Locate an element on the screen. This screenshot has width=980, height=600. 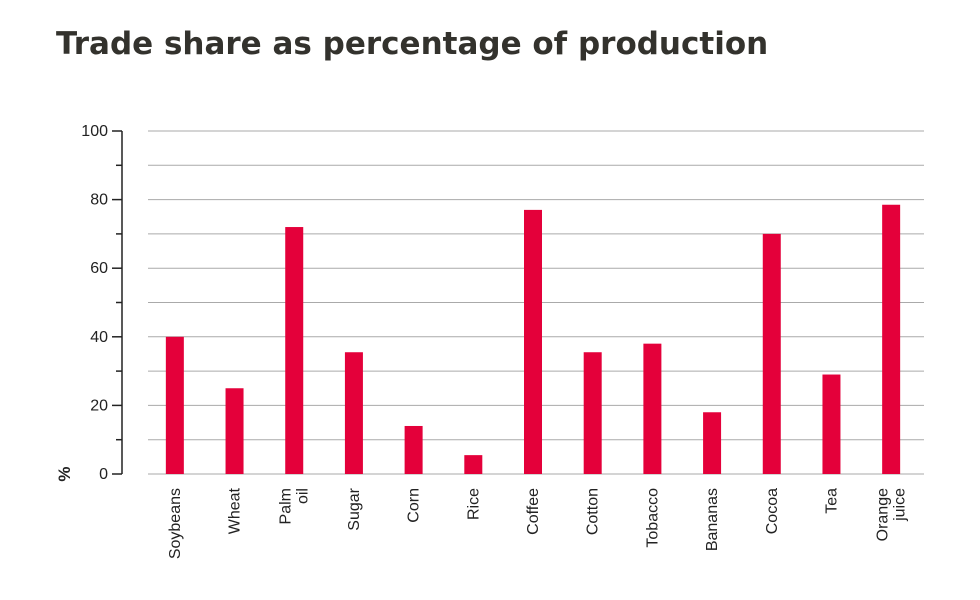
x-category-label: oil is located at coordinates (303, 496).